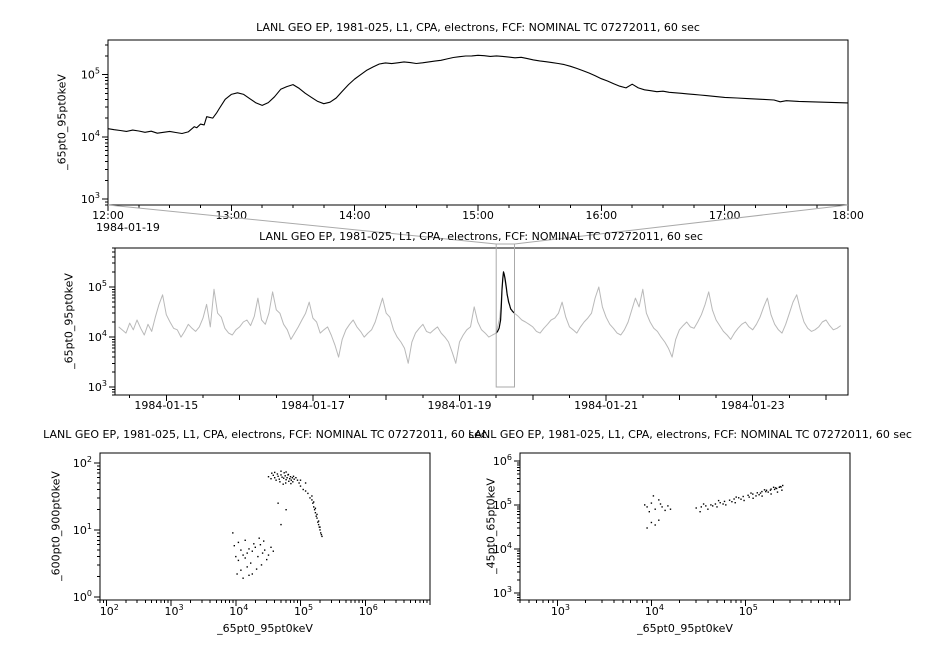 This screenshot has width=926, height=647. Describe the element at coordinates (69, 321) in the screenshot. I see `panel2-y-axis-label: _65pt0_95pt0keV` at that location.